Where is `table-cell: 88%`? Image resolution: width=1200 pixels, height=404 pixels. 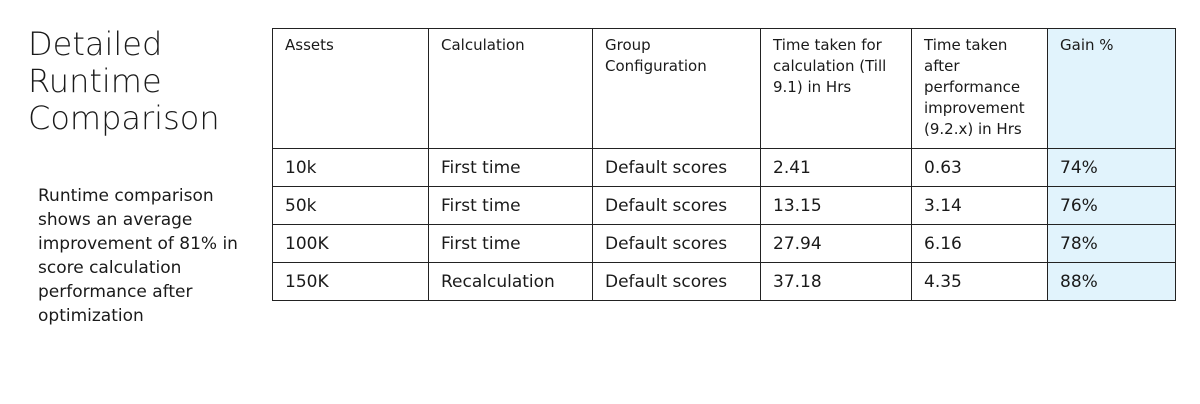 table-cell: 88% is located at coordinates (1111, 281).